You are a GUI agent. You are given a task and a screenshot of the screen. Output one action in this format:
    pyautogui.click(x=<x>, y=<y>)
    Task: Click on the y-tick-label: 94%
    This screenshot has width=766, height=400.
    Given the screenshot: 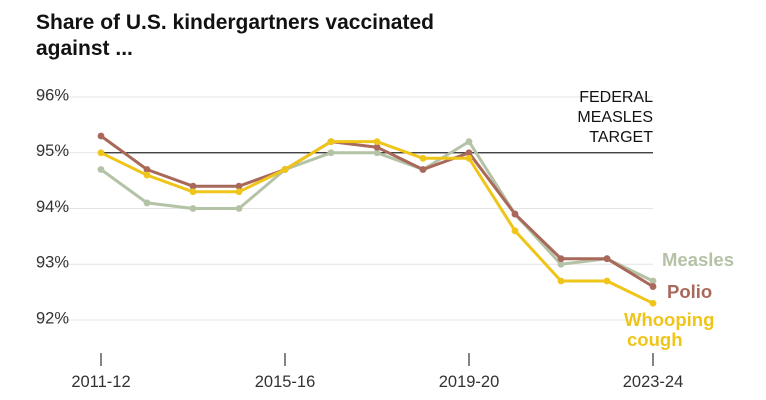 What is the action you would take?
    pyautogui.click(x=52, y=207)
    